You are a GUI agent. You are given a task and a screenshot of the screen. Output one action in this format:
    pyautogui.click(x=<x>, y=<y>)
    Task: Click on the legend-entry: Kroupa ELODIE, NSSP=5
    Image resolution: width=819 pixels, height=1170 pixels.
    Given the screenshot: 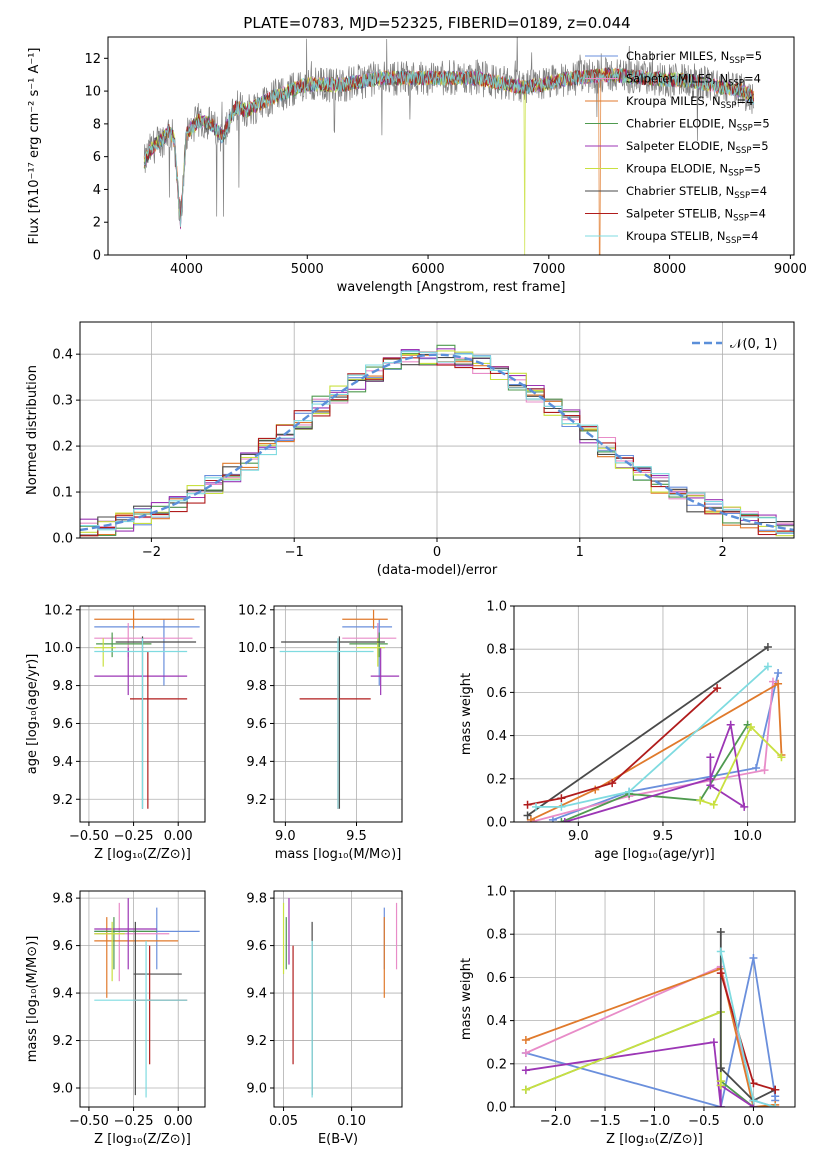 What is the action you would take?
    pyautogui.click(x=693, y=170)
    